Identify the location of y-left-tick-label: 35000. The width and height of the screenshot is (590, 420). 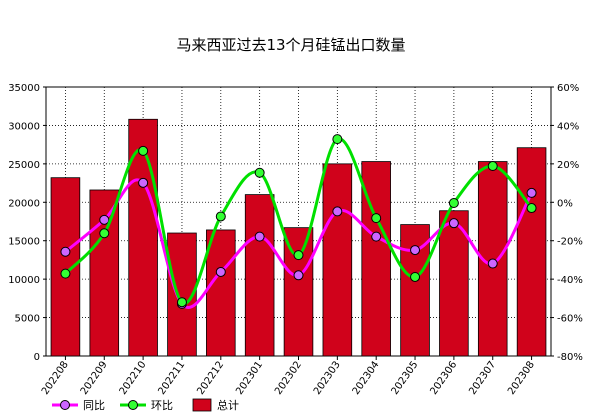
(24, 88).